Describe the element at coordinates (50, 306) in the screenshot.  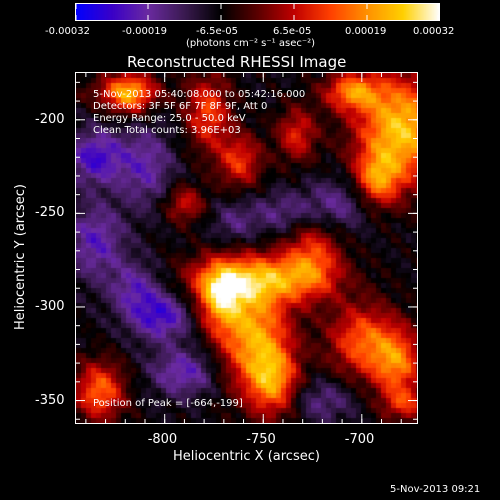
I see `y-tick-label: -300` at that location.